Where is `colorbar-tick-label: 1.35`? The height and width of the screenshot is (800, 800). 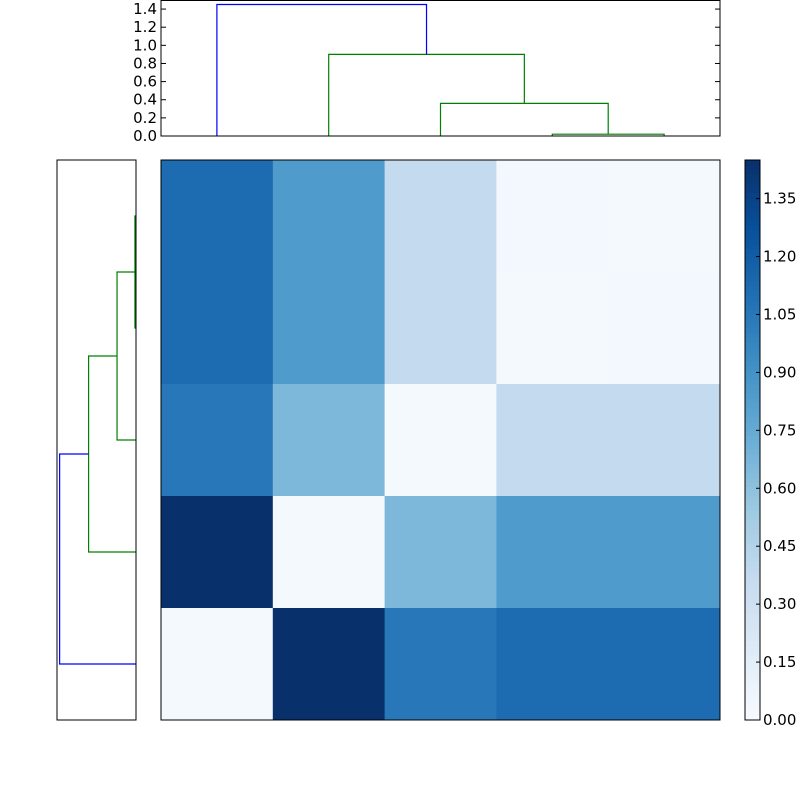
colorbar-tick-label: 1.35 is located at coordinates (779, 199).